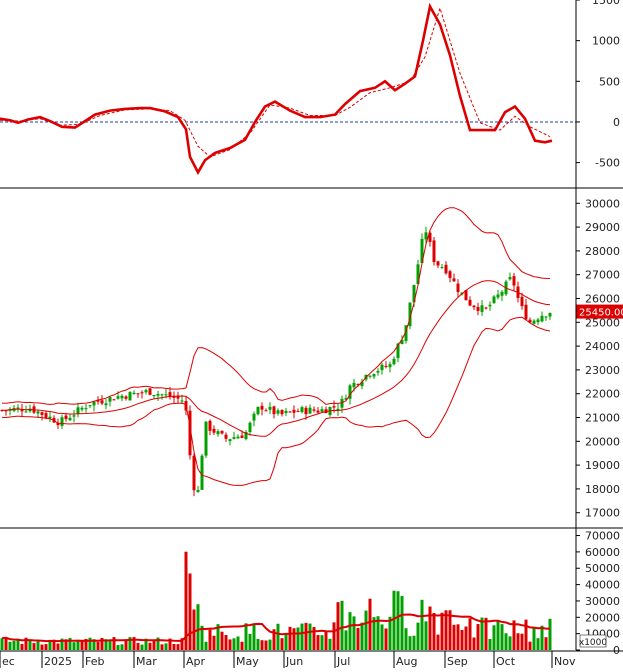  What do you see at coordinates (602, 568) in the screenshot?
I see `volume-tick-label: 50000` at bounding box center [602, 568].